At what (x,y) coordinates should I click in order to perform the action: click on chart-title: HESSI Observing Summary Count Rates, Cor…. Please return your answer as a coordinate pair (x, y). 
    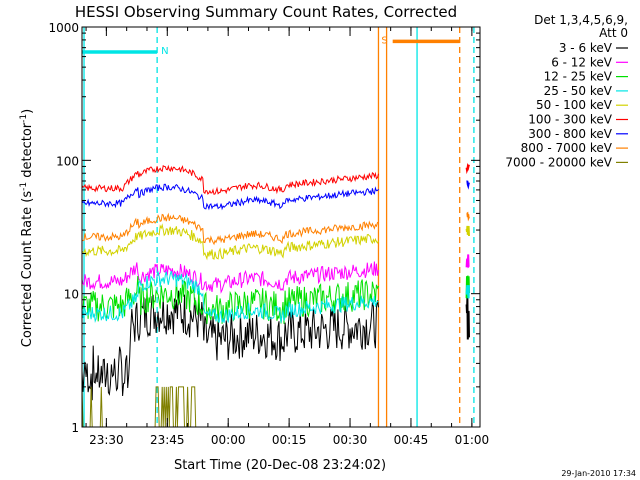
    Looking at the image, I should click on (266, 12).